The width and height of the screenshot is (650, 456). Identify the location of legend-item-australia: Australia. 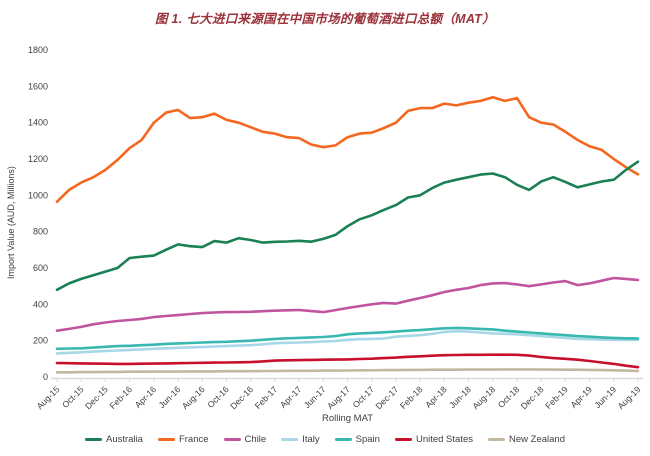
(114, 439).